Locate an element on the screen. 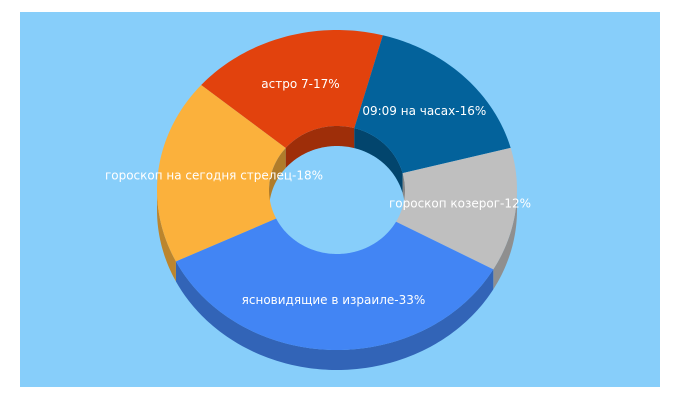 This screenshot has width=680, height=400. slice-label: астро 7-17% is located at coordinates (300, 84).